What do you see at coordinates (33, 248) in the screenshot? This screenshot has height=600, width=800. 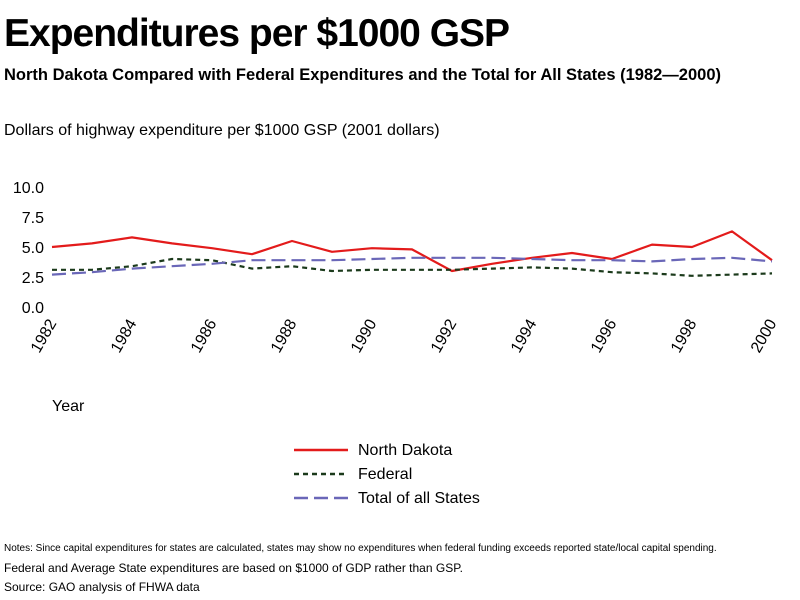 I see `y-tick-label: 5.0` at bounding box center [33, 248].